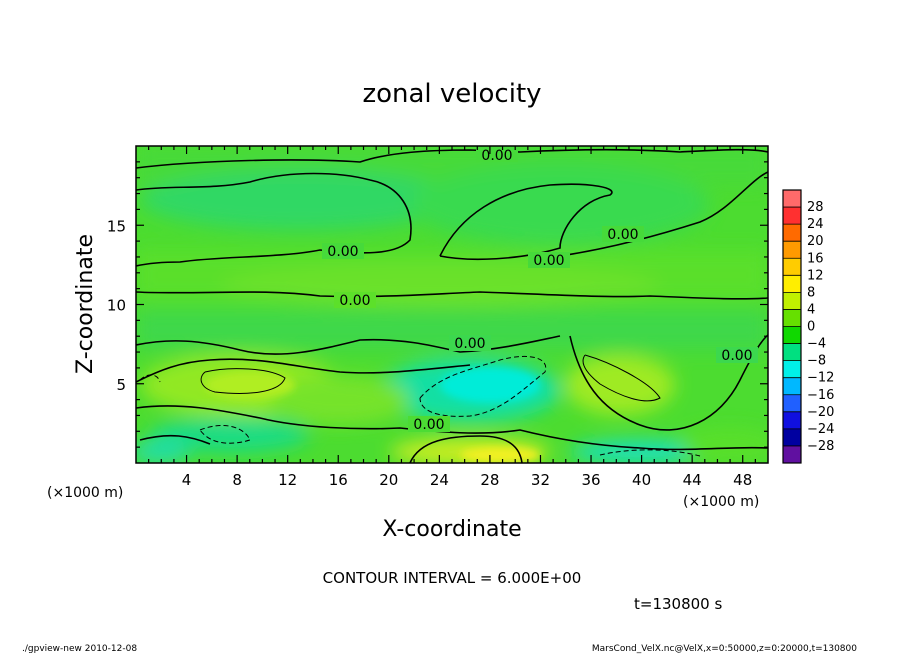 This screenshot has height=654, width=904. Describe the element at coordinates (388, 480) in the screenshot. I see `x-tick-label: 20` at that location.